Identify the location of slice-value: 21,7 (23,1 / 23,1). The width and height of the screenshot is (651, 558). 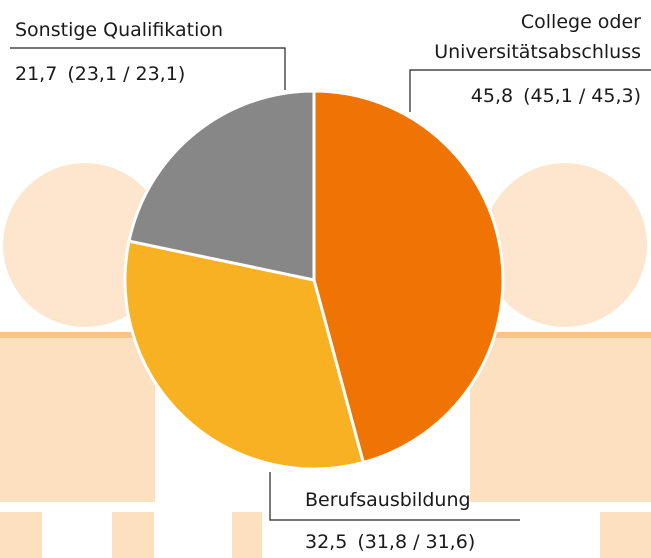
(100, 74).